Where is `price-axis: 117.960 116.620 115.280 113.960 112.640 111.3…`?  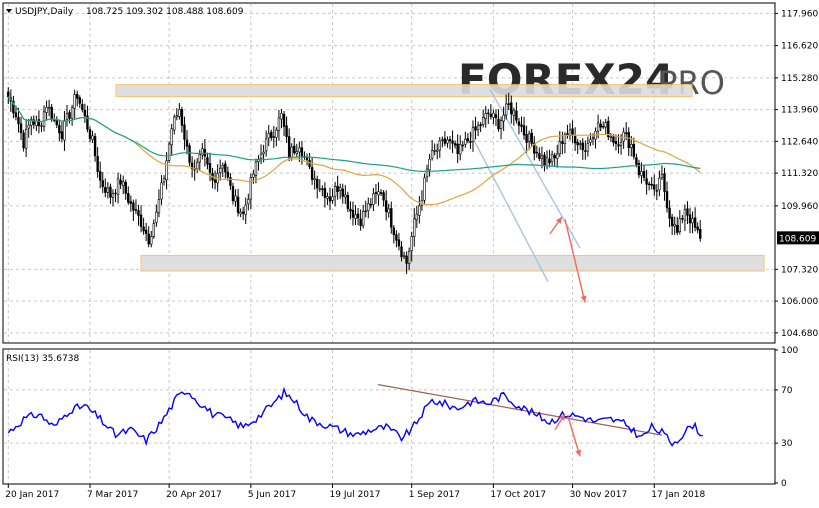
price-axis: 117.960 116.620 115.280 113.960 112.640 111.3… is located at coordinates (796, 174).